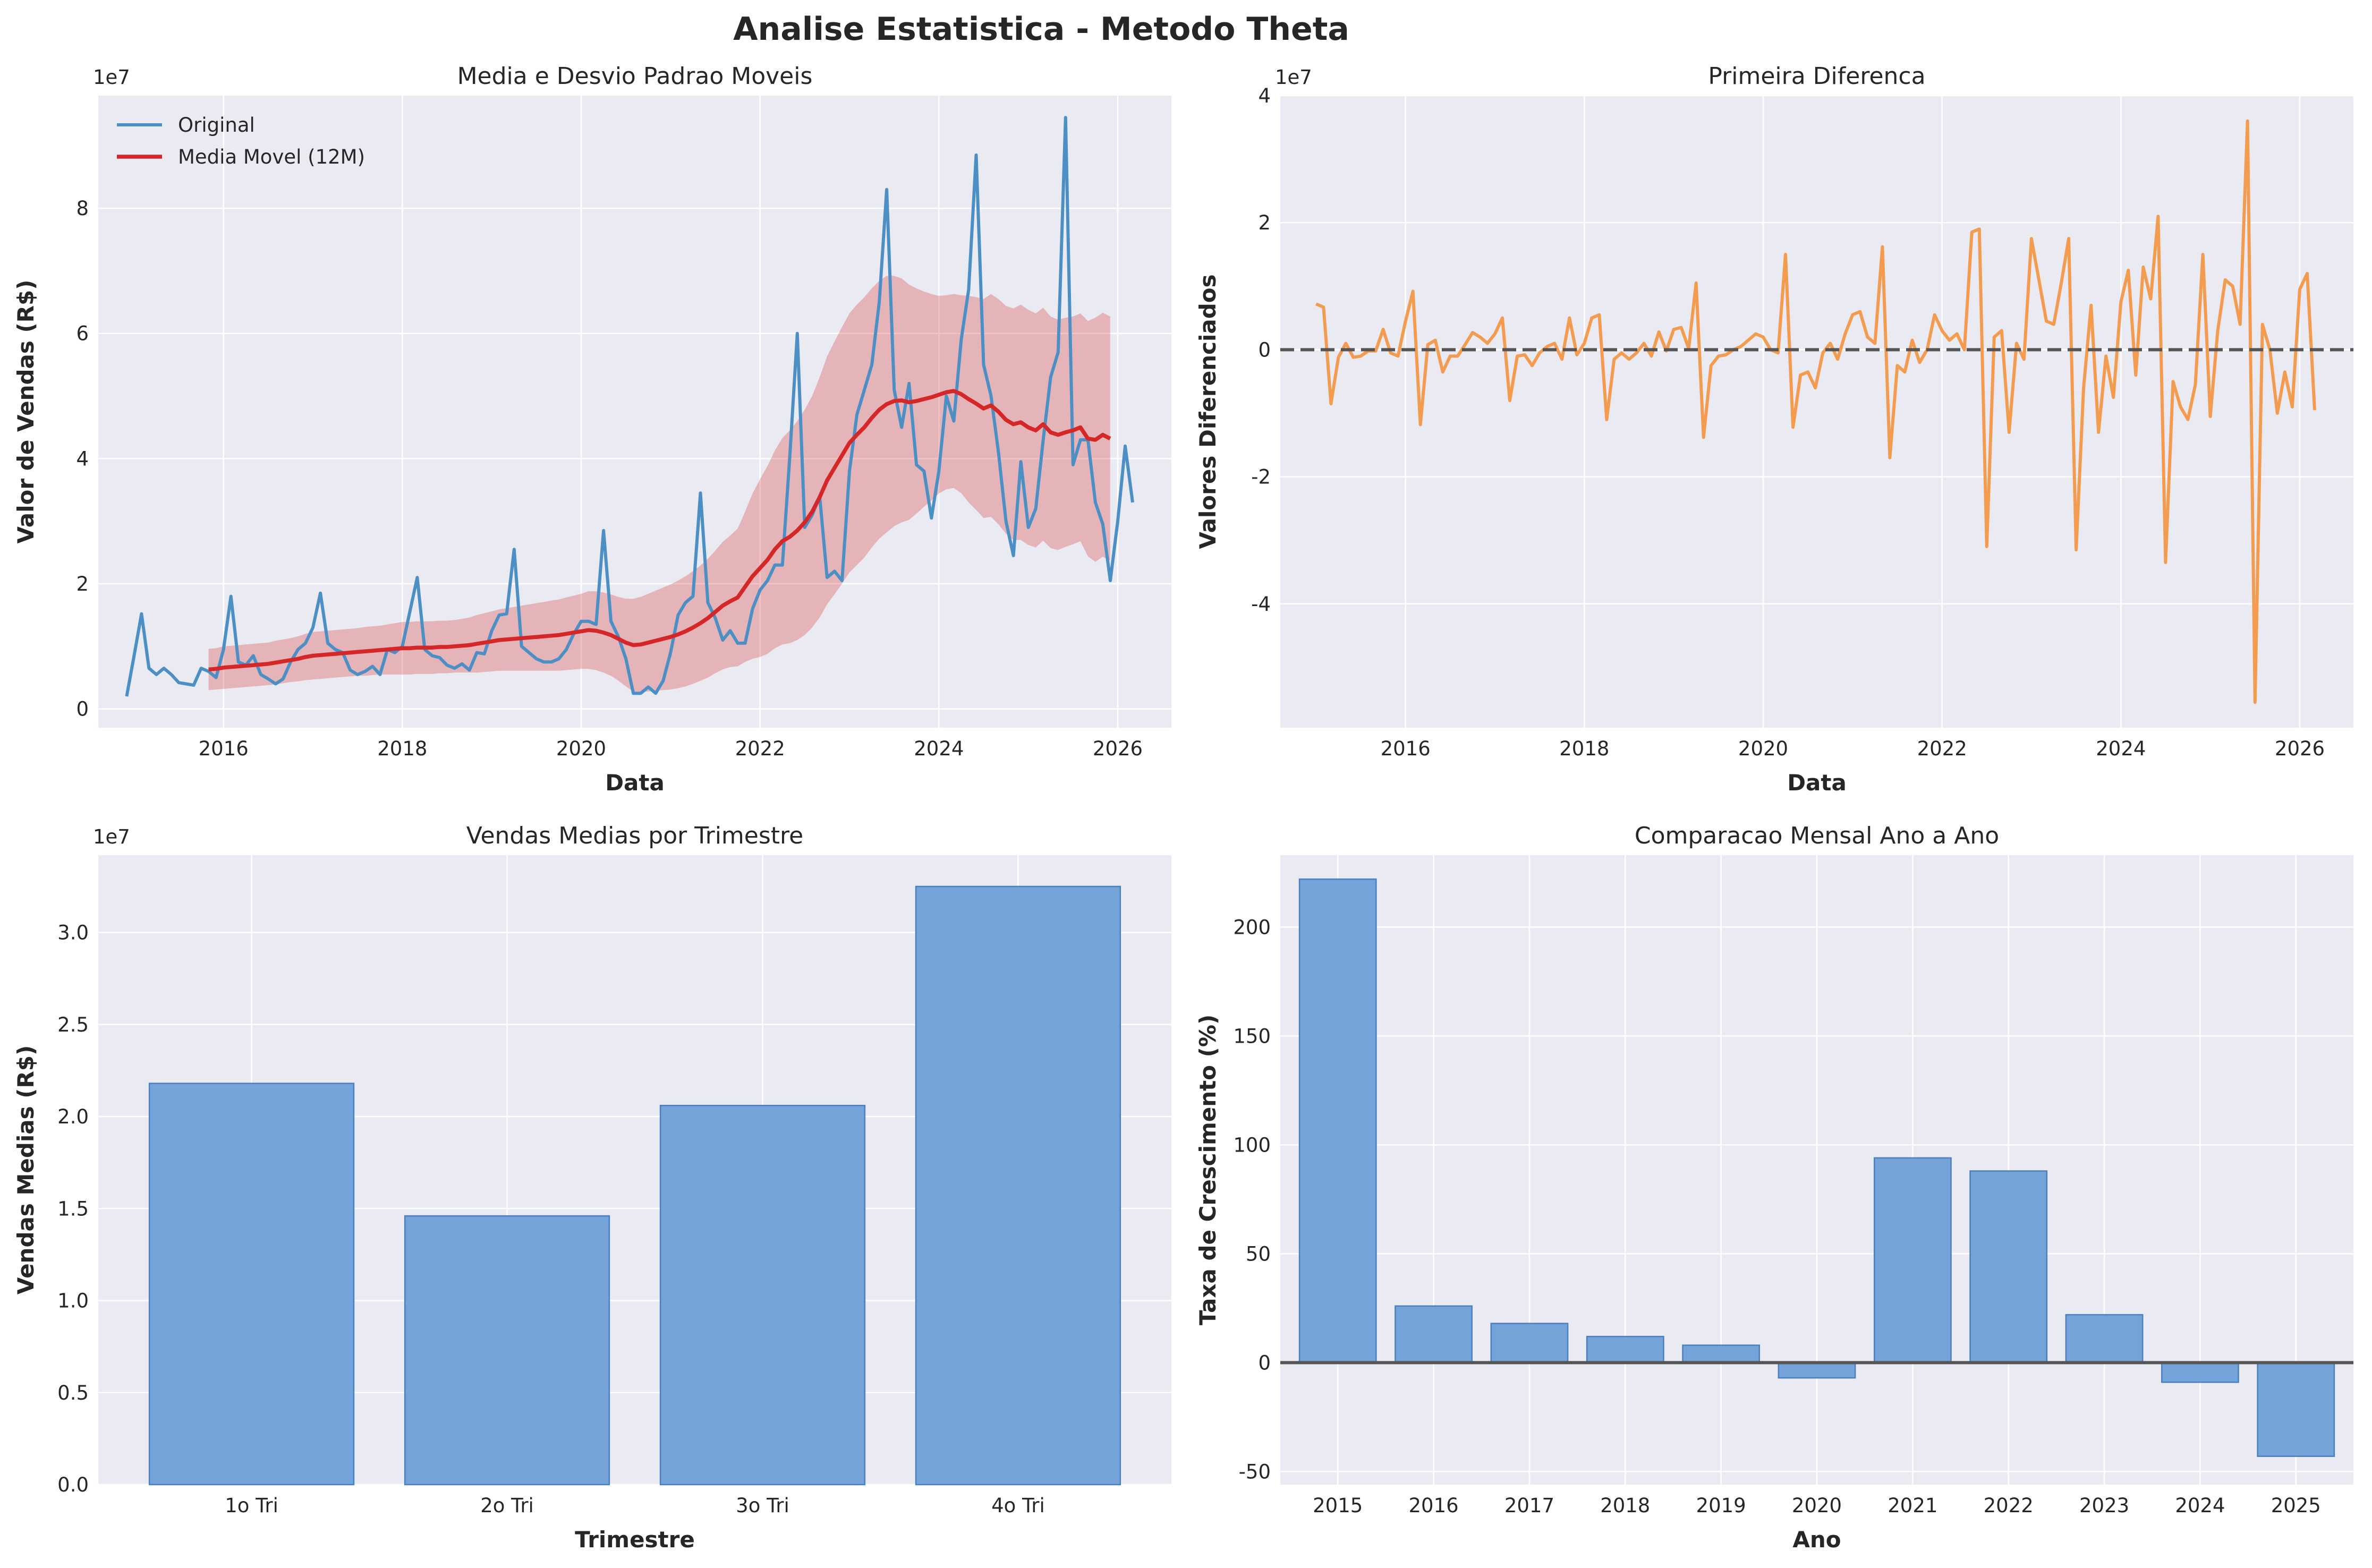 The width and height of the screenshot is (2372, 1568). What do you see at coordinates (634, 835) in the screenshot?
I see `panel-title-quarter: Vendas Medias por Trimestre` at bounding box center [634, 835].